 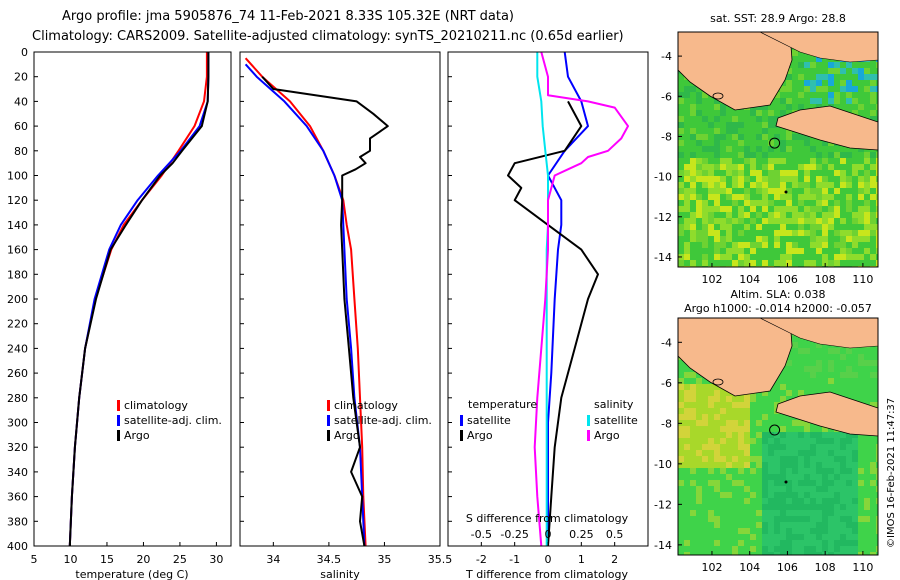 I want to click on series-line-satellite-adj-clim-, so click(x=305, y=305).